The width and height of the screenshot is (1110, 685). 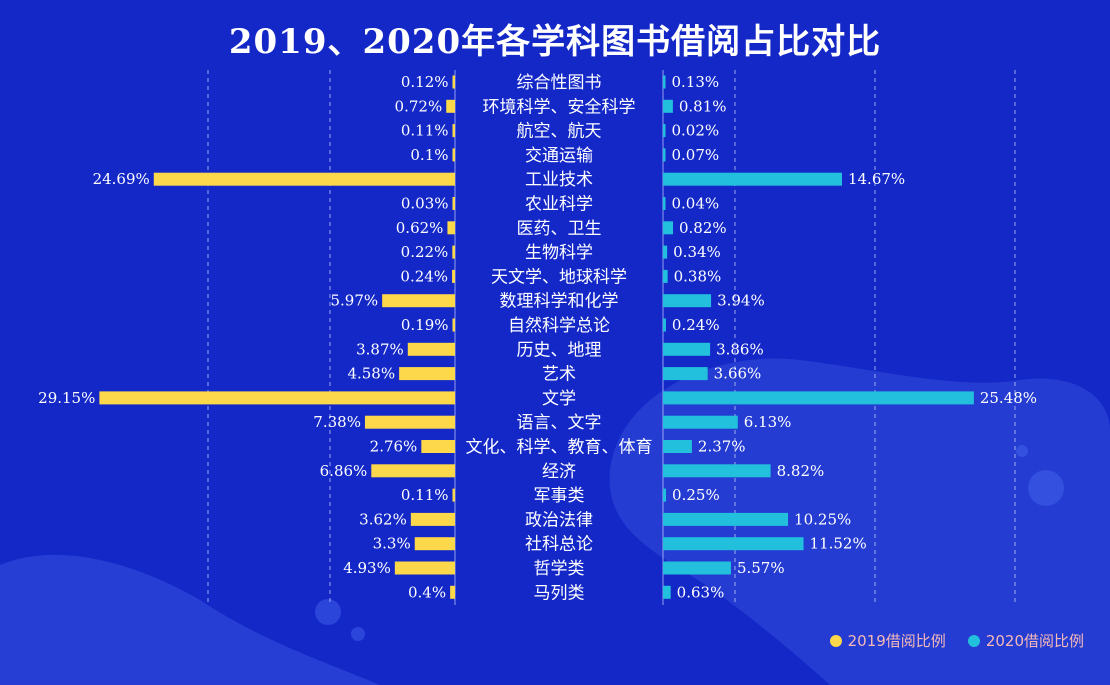 What do you see at coordinates (559, 326) in the screenshot?
I see `category-label: 自然科学总论` at bounding box center [559, 326].